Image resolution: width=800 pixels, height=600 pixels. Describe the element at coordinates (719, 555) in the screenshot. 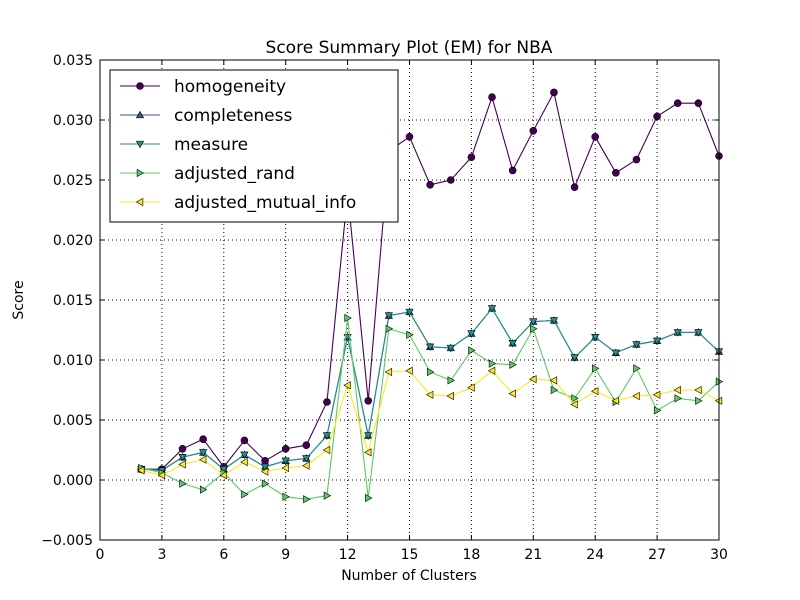

I see `x-tick-label: 30` at that location.